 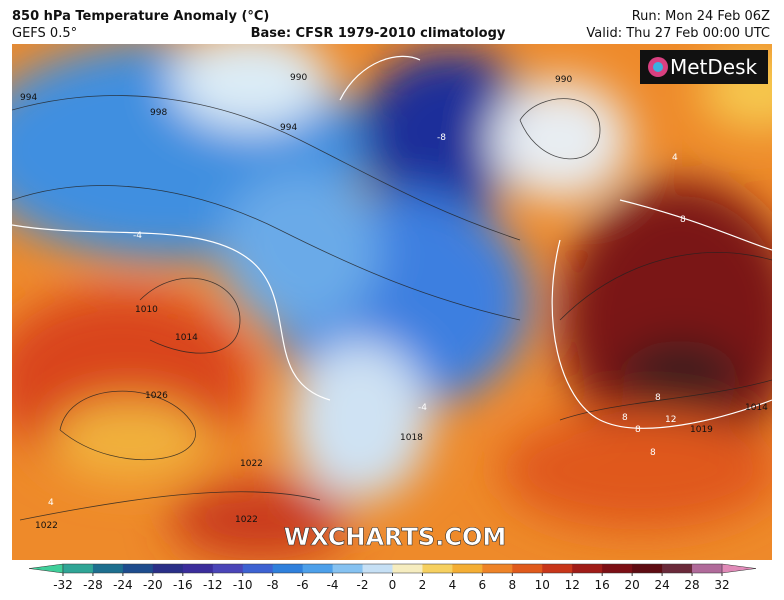 I want to click on colorbar-tick-label: -16, so click(x=183, y=585).